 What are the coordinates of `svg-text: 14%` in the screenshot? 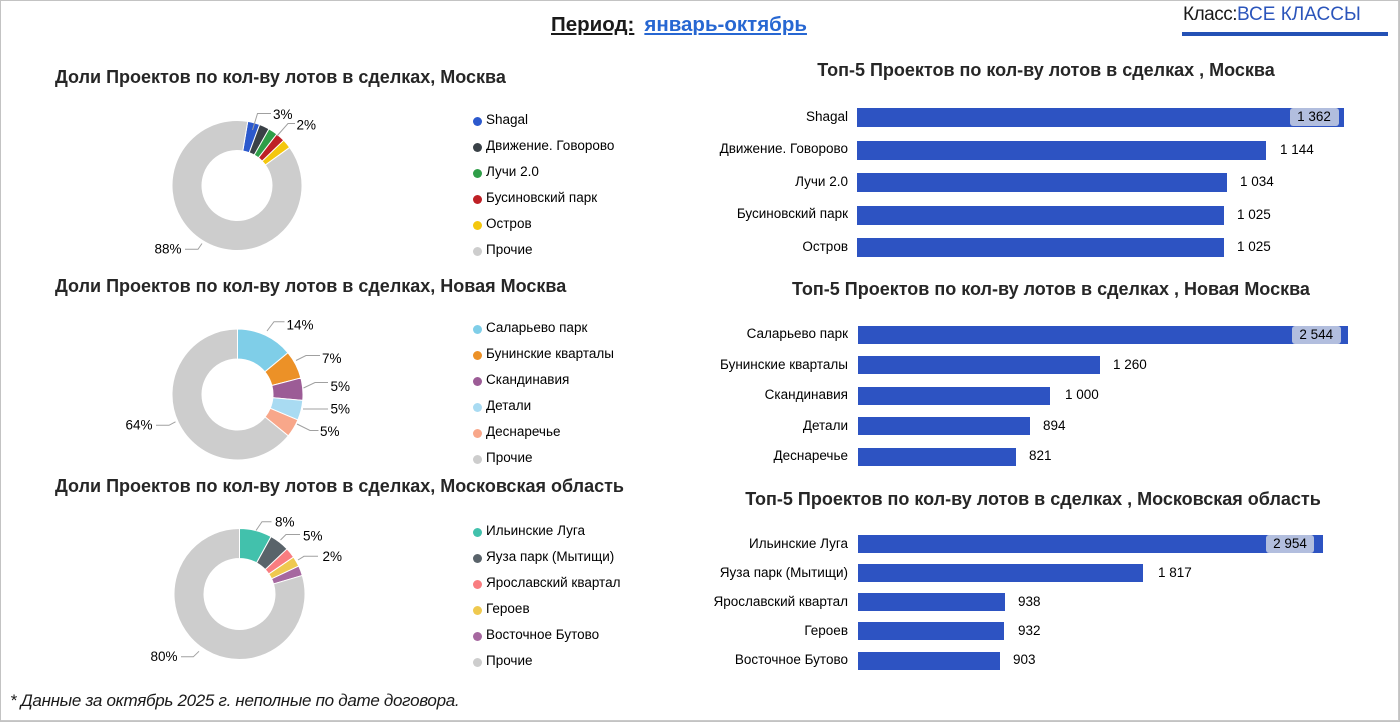 It's located at (300, 325).